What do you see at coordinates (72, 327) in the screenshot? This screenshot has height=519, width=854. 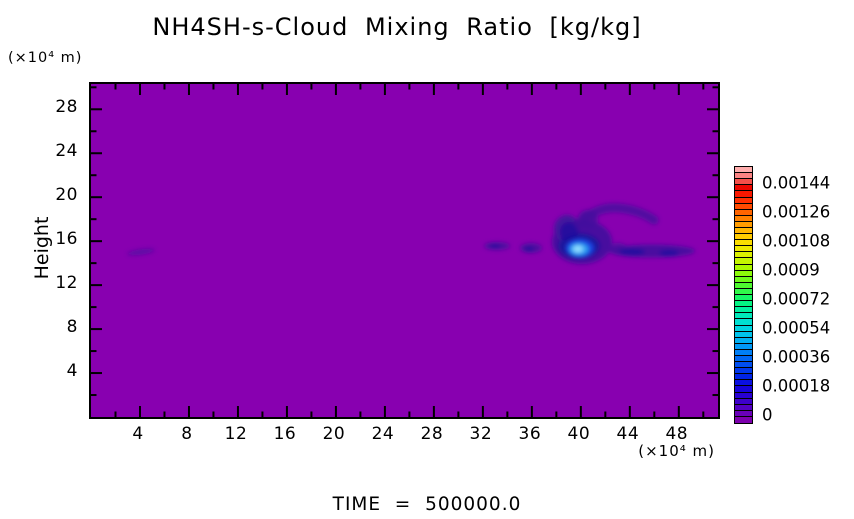 I see `y-tick-label: 8` at bounding box center [72, 327].